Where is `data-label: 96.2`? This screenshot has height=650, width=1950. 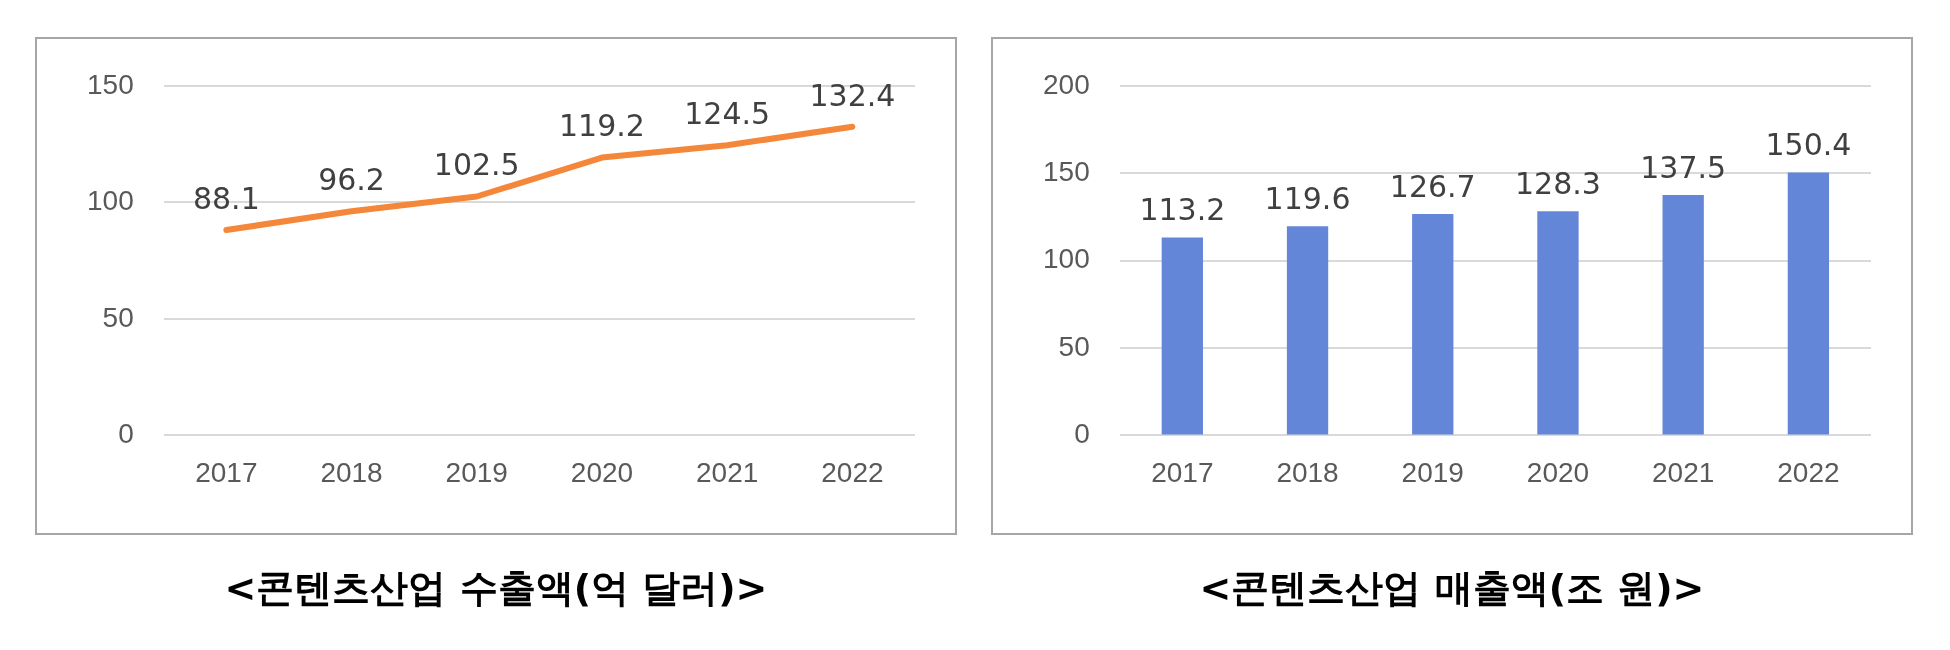 data-label: 96.2 is located at coordinates (351, 179).